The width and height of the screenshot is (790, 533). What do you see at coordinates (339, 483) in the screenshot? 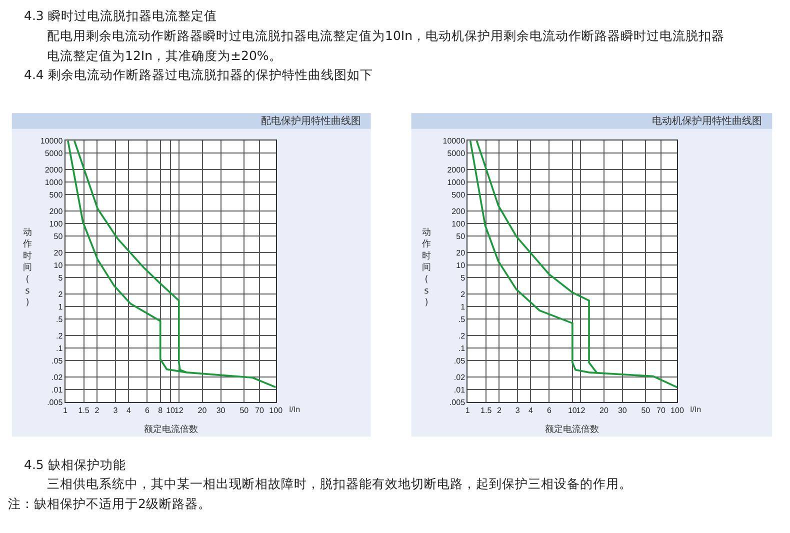
I see `text: 三相供电系统中，其中某一相出现断相故障时，脱扣器能有效地切断电路，起到保护三相设备的作用。` at bounding box center [339, 483].